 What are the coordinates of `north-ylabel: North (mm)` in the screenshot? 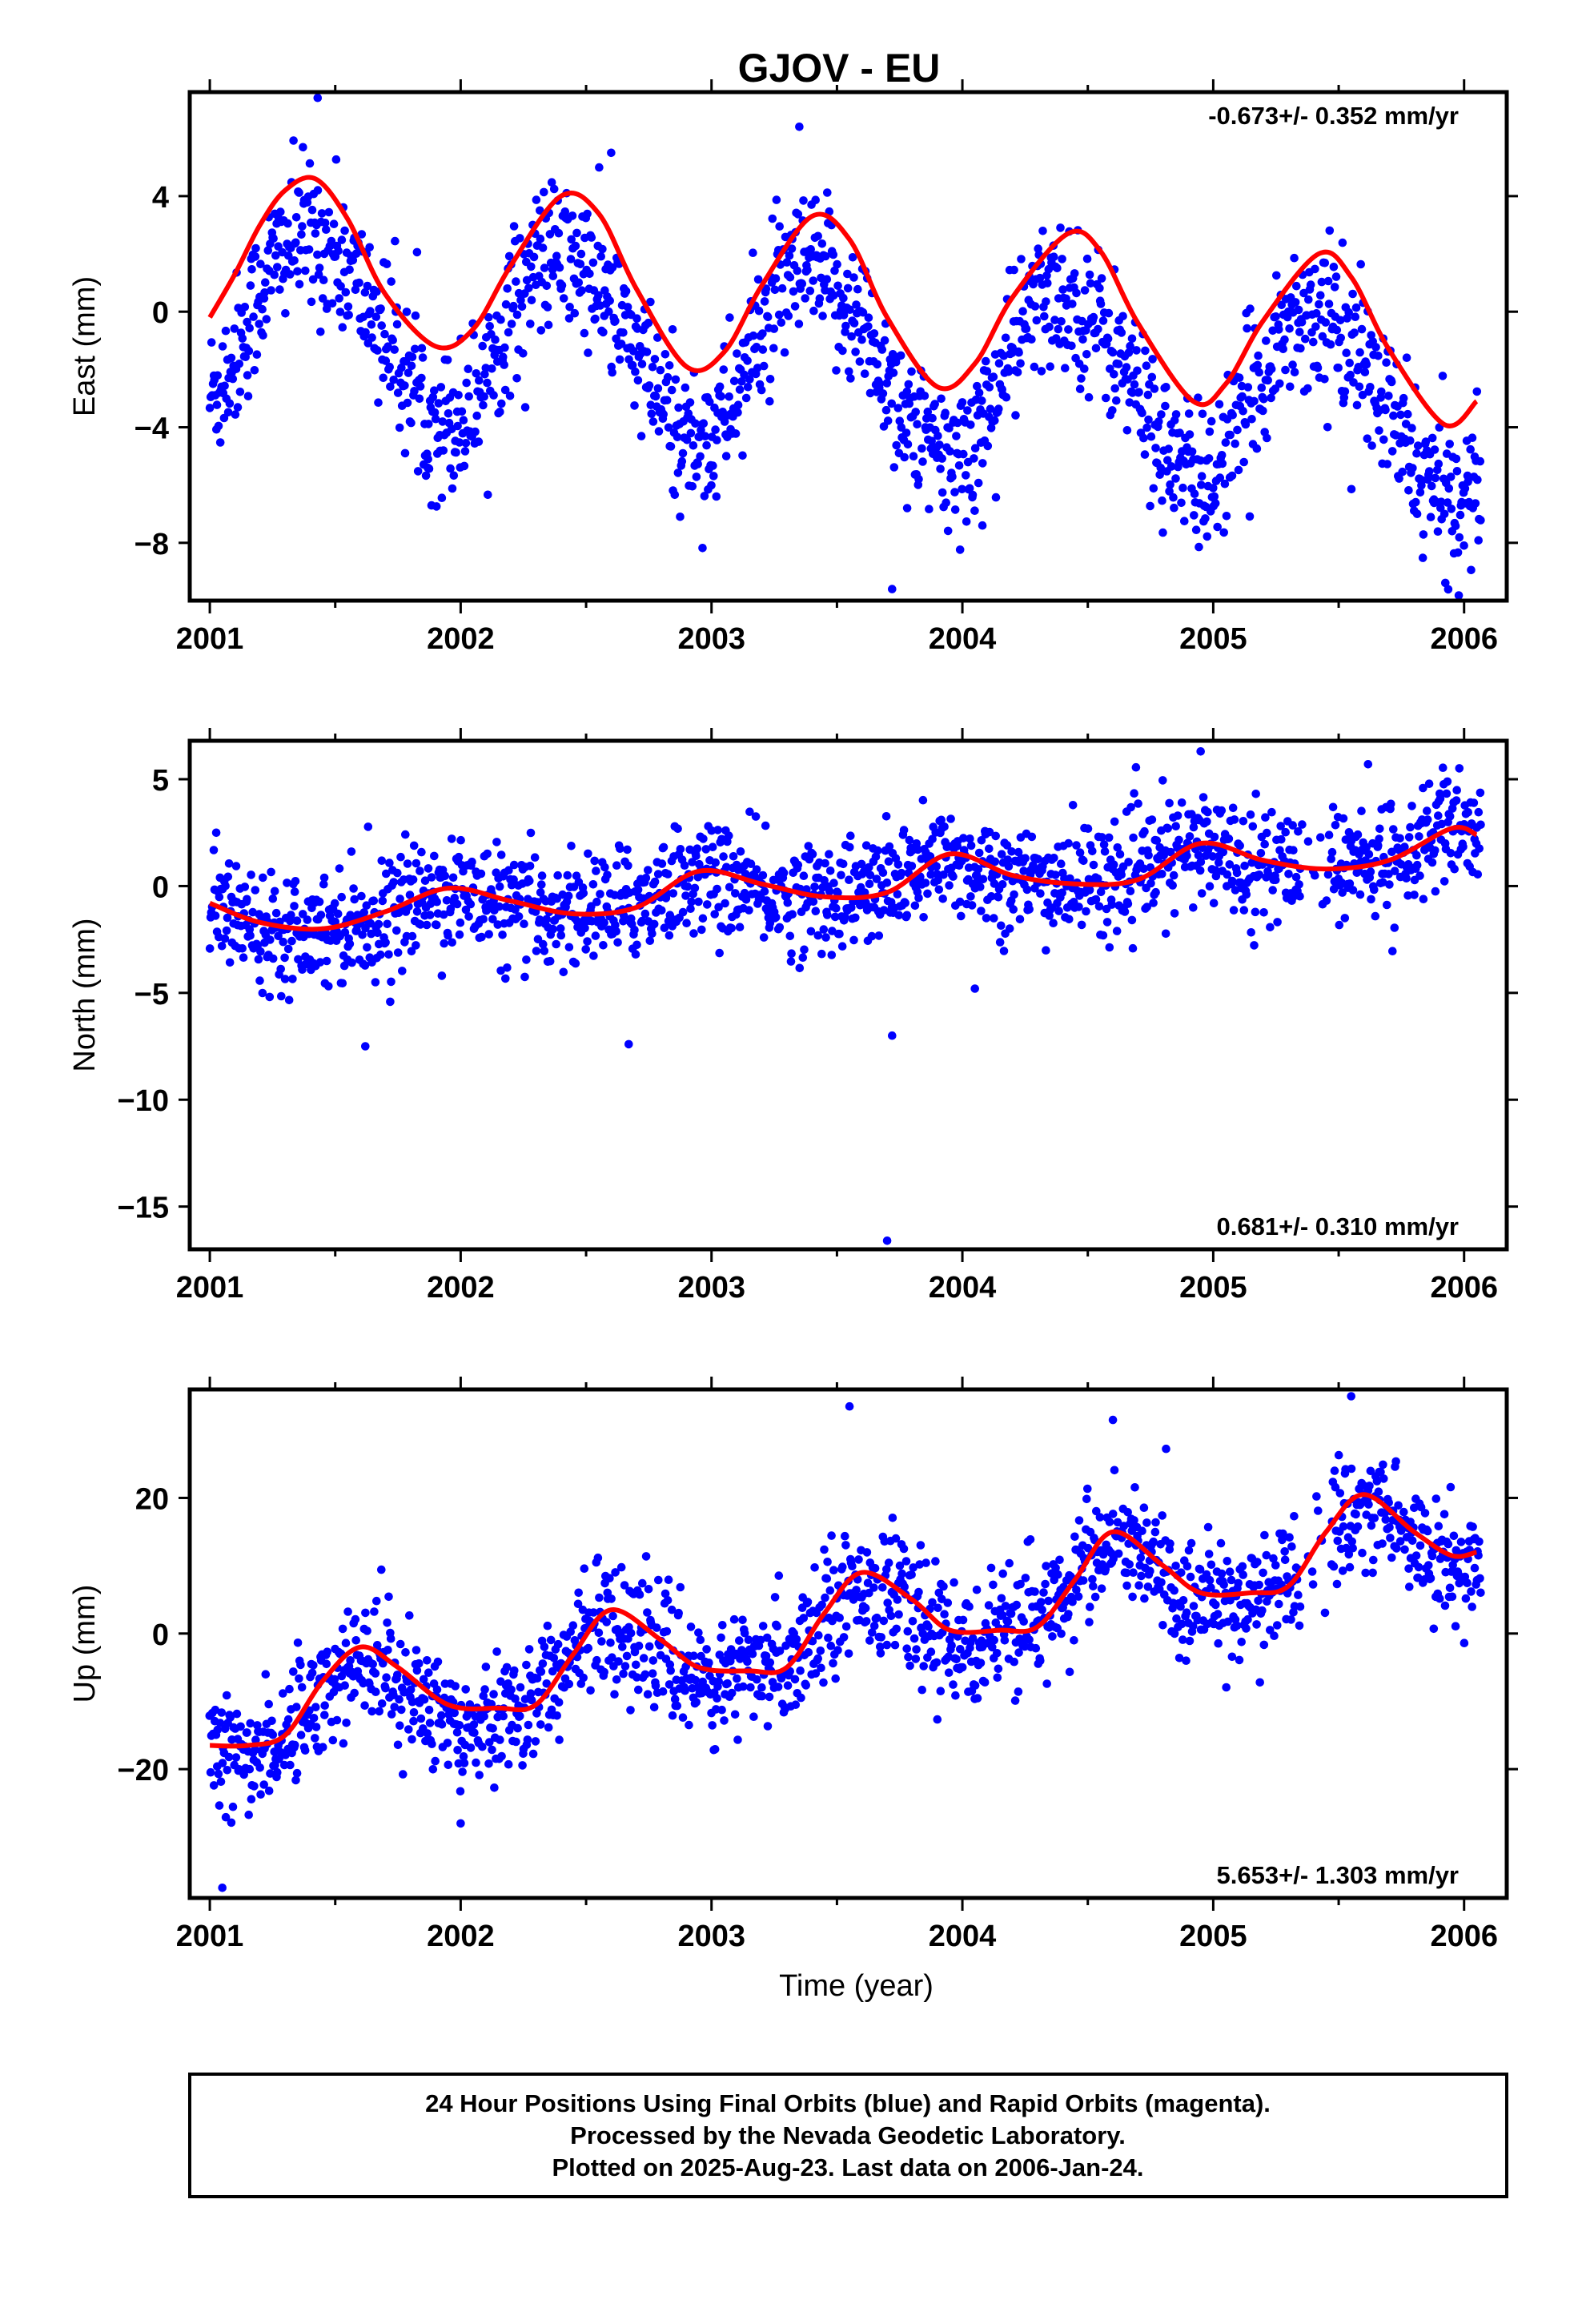 It's located at (85, 995).